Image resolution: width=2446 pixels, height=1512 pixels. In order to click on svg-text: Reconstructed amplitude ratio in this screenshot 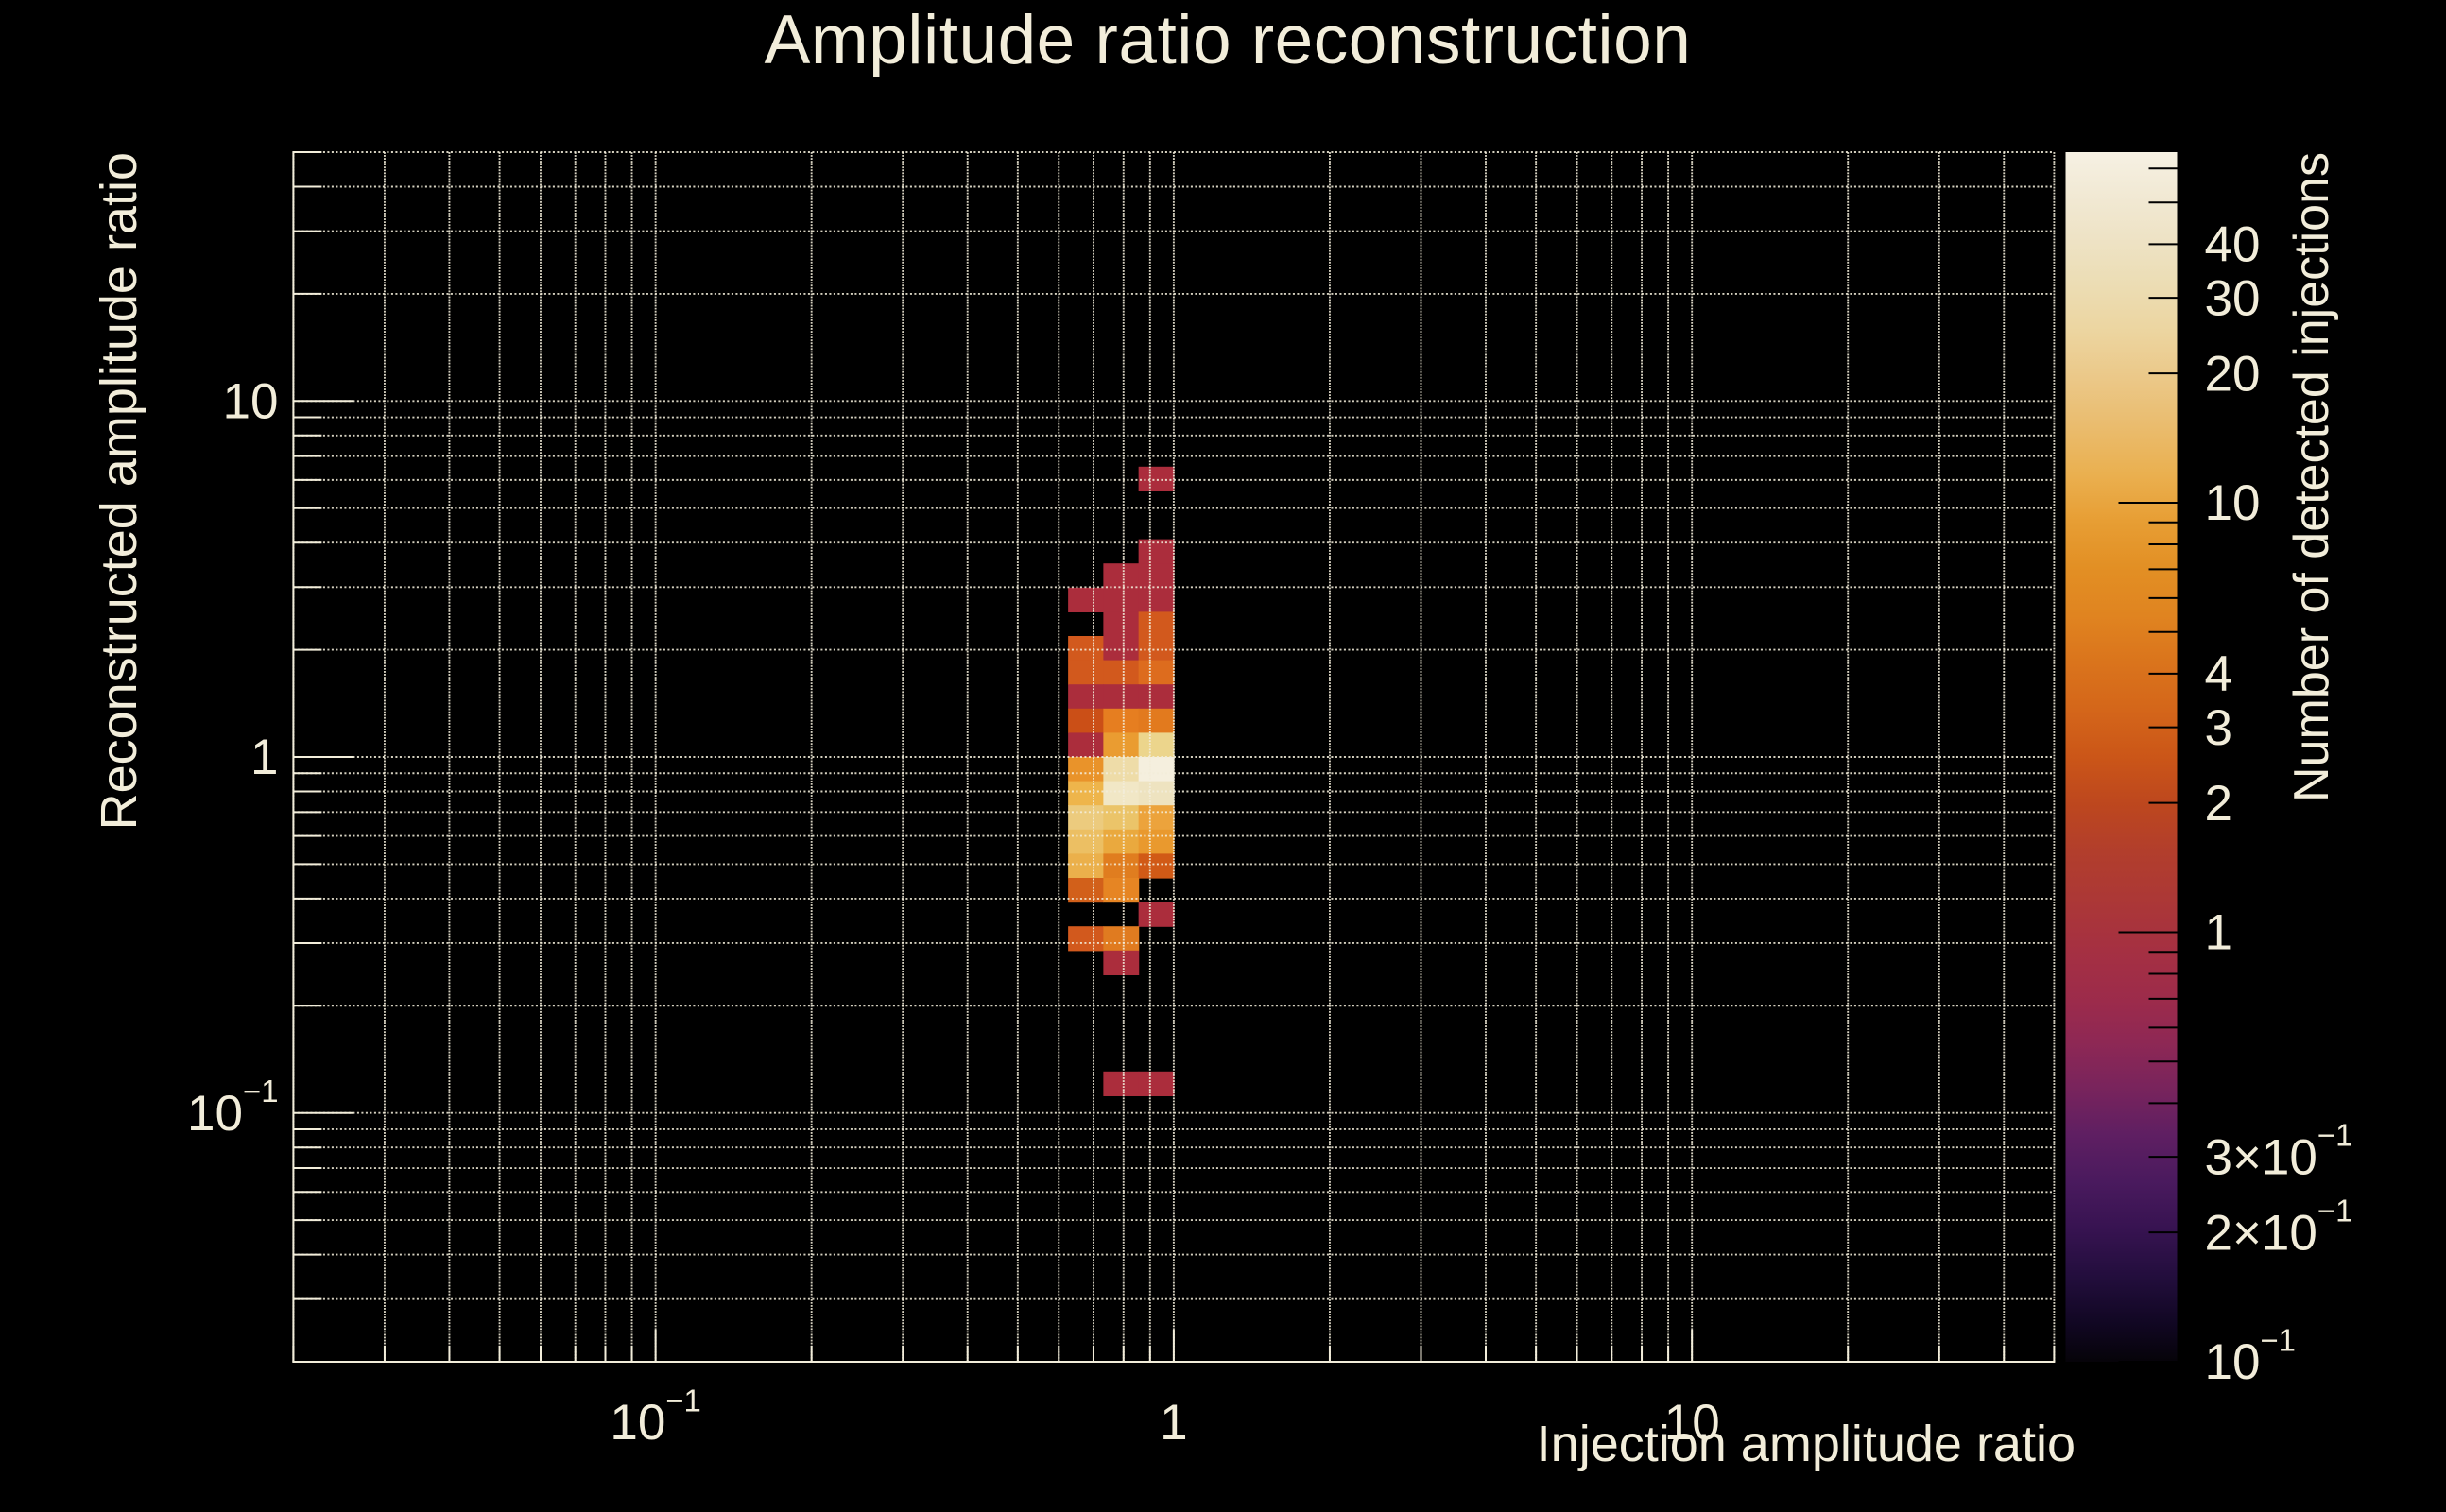, I will do `click(119, 491)`.